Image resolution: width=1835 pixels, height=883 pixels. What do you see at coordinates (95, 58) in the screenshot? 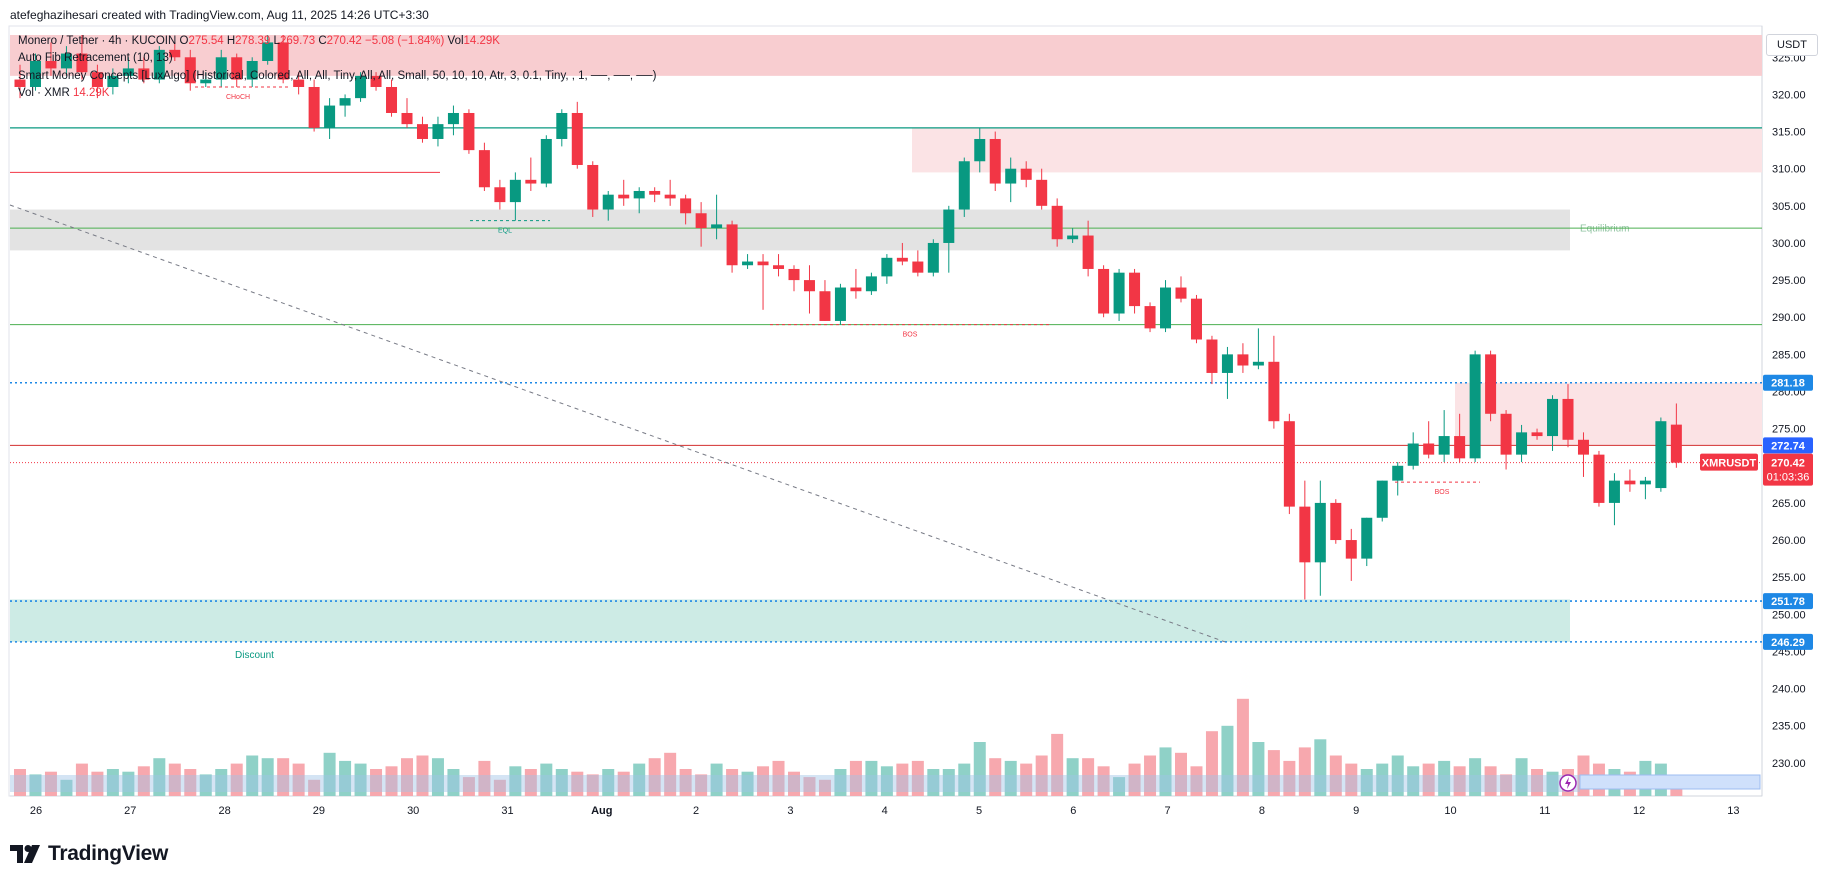
I see `legend-indicator-fib: Auto Fib Retracement (10, 13)` at bounding box center [95, 58].